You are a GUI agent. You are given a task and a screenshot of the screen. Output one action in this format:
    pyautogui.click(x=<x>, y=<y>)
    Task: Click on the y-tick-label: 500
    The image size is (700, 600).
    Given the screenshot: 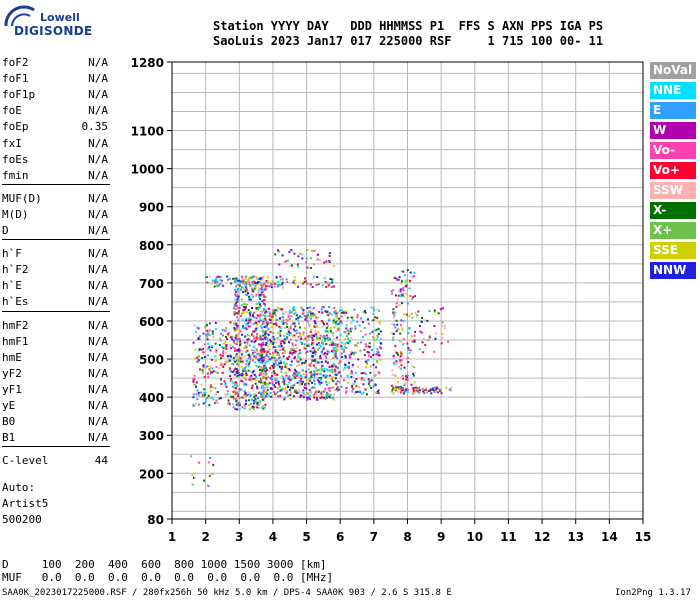 What is the action you would take?
    pyautogui.click(x=151, y=360)
    